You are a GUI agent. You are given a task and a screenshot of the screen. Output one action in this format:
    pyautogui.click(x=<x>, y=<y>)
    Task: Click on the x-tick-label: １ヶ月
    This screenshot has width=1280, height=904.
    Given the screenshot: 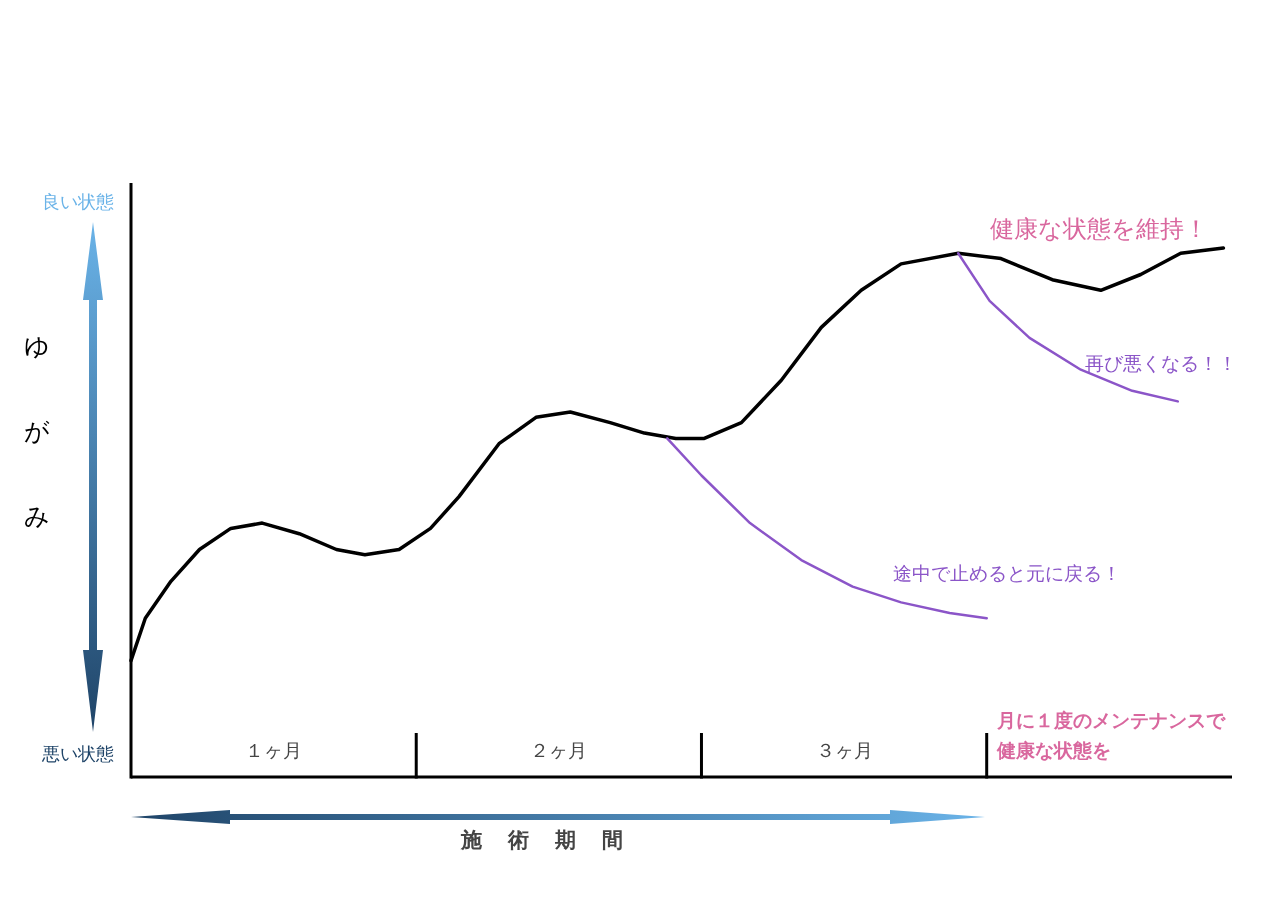 What is the action you would take?
    pyautogui.click(x=274, y=750)
    